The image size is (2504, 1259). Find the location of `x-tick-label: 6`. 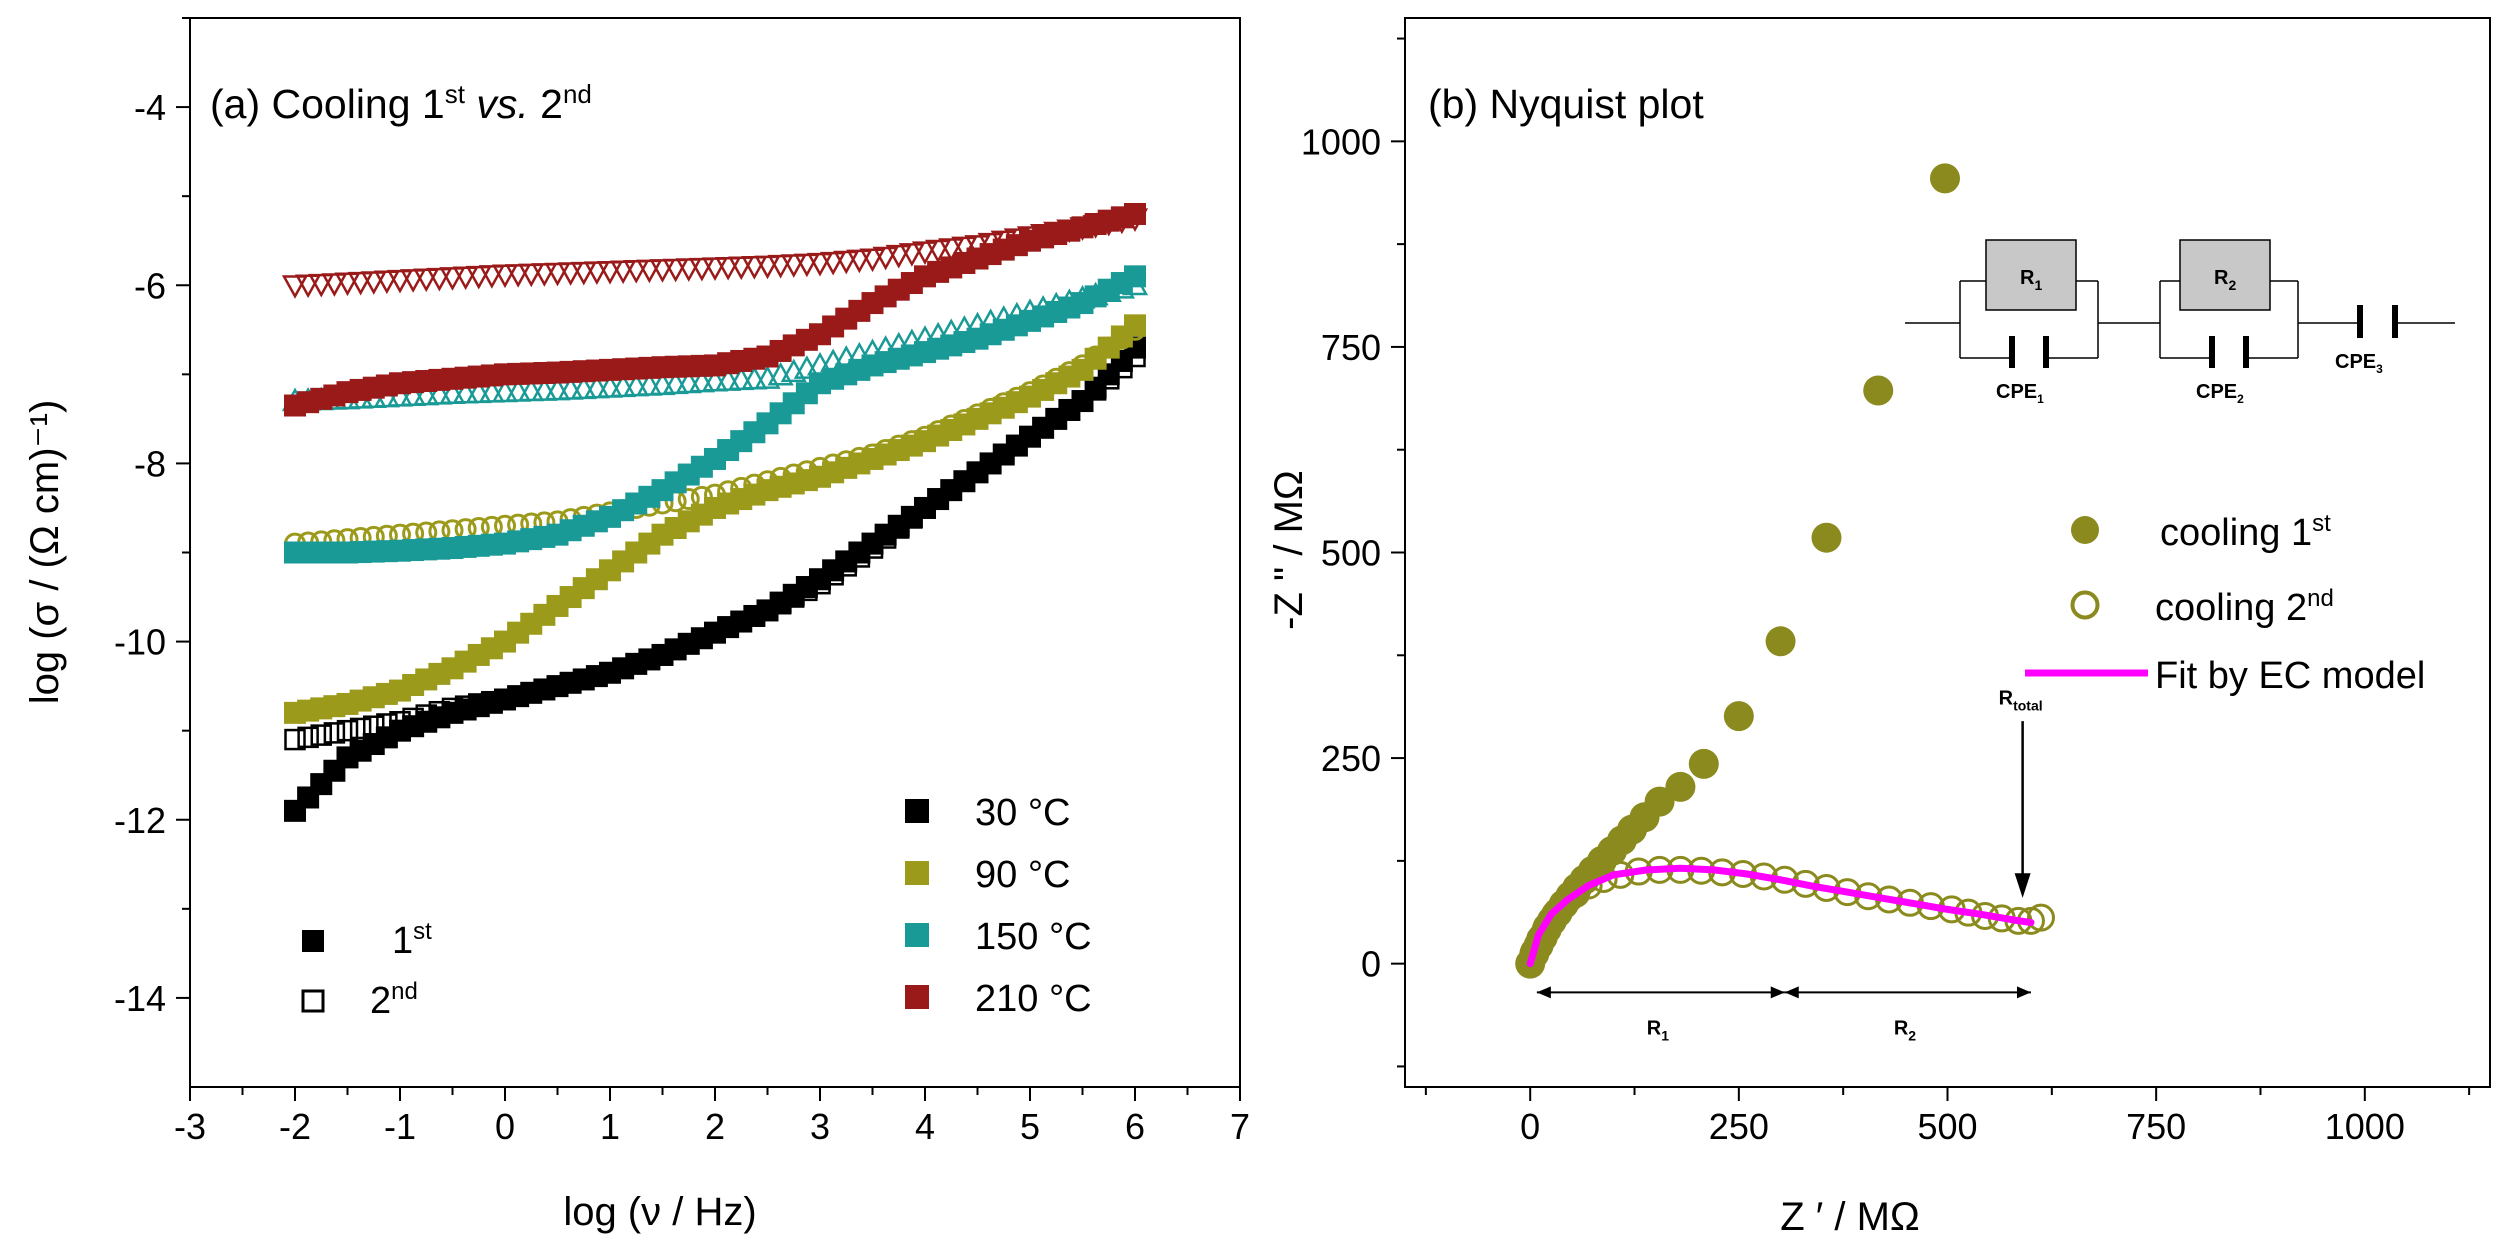

x-tick-label: 6 is located at coordinates (1135, 1126).